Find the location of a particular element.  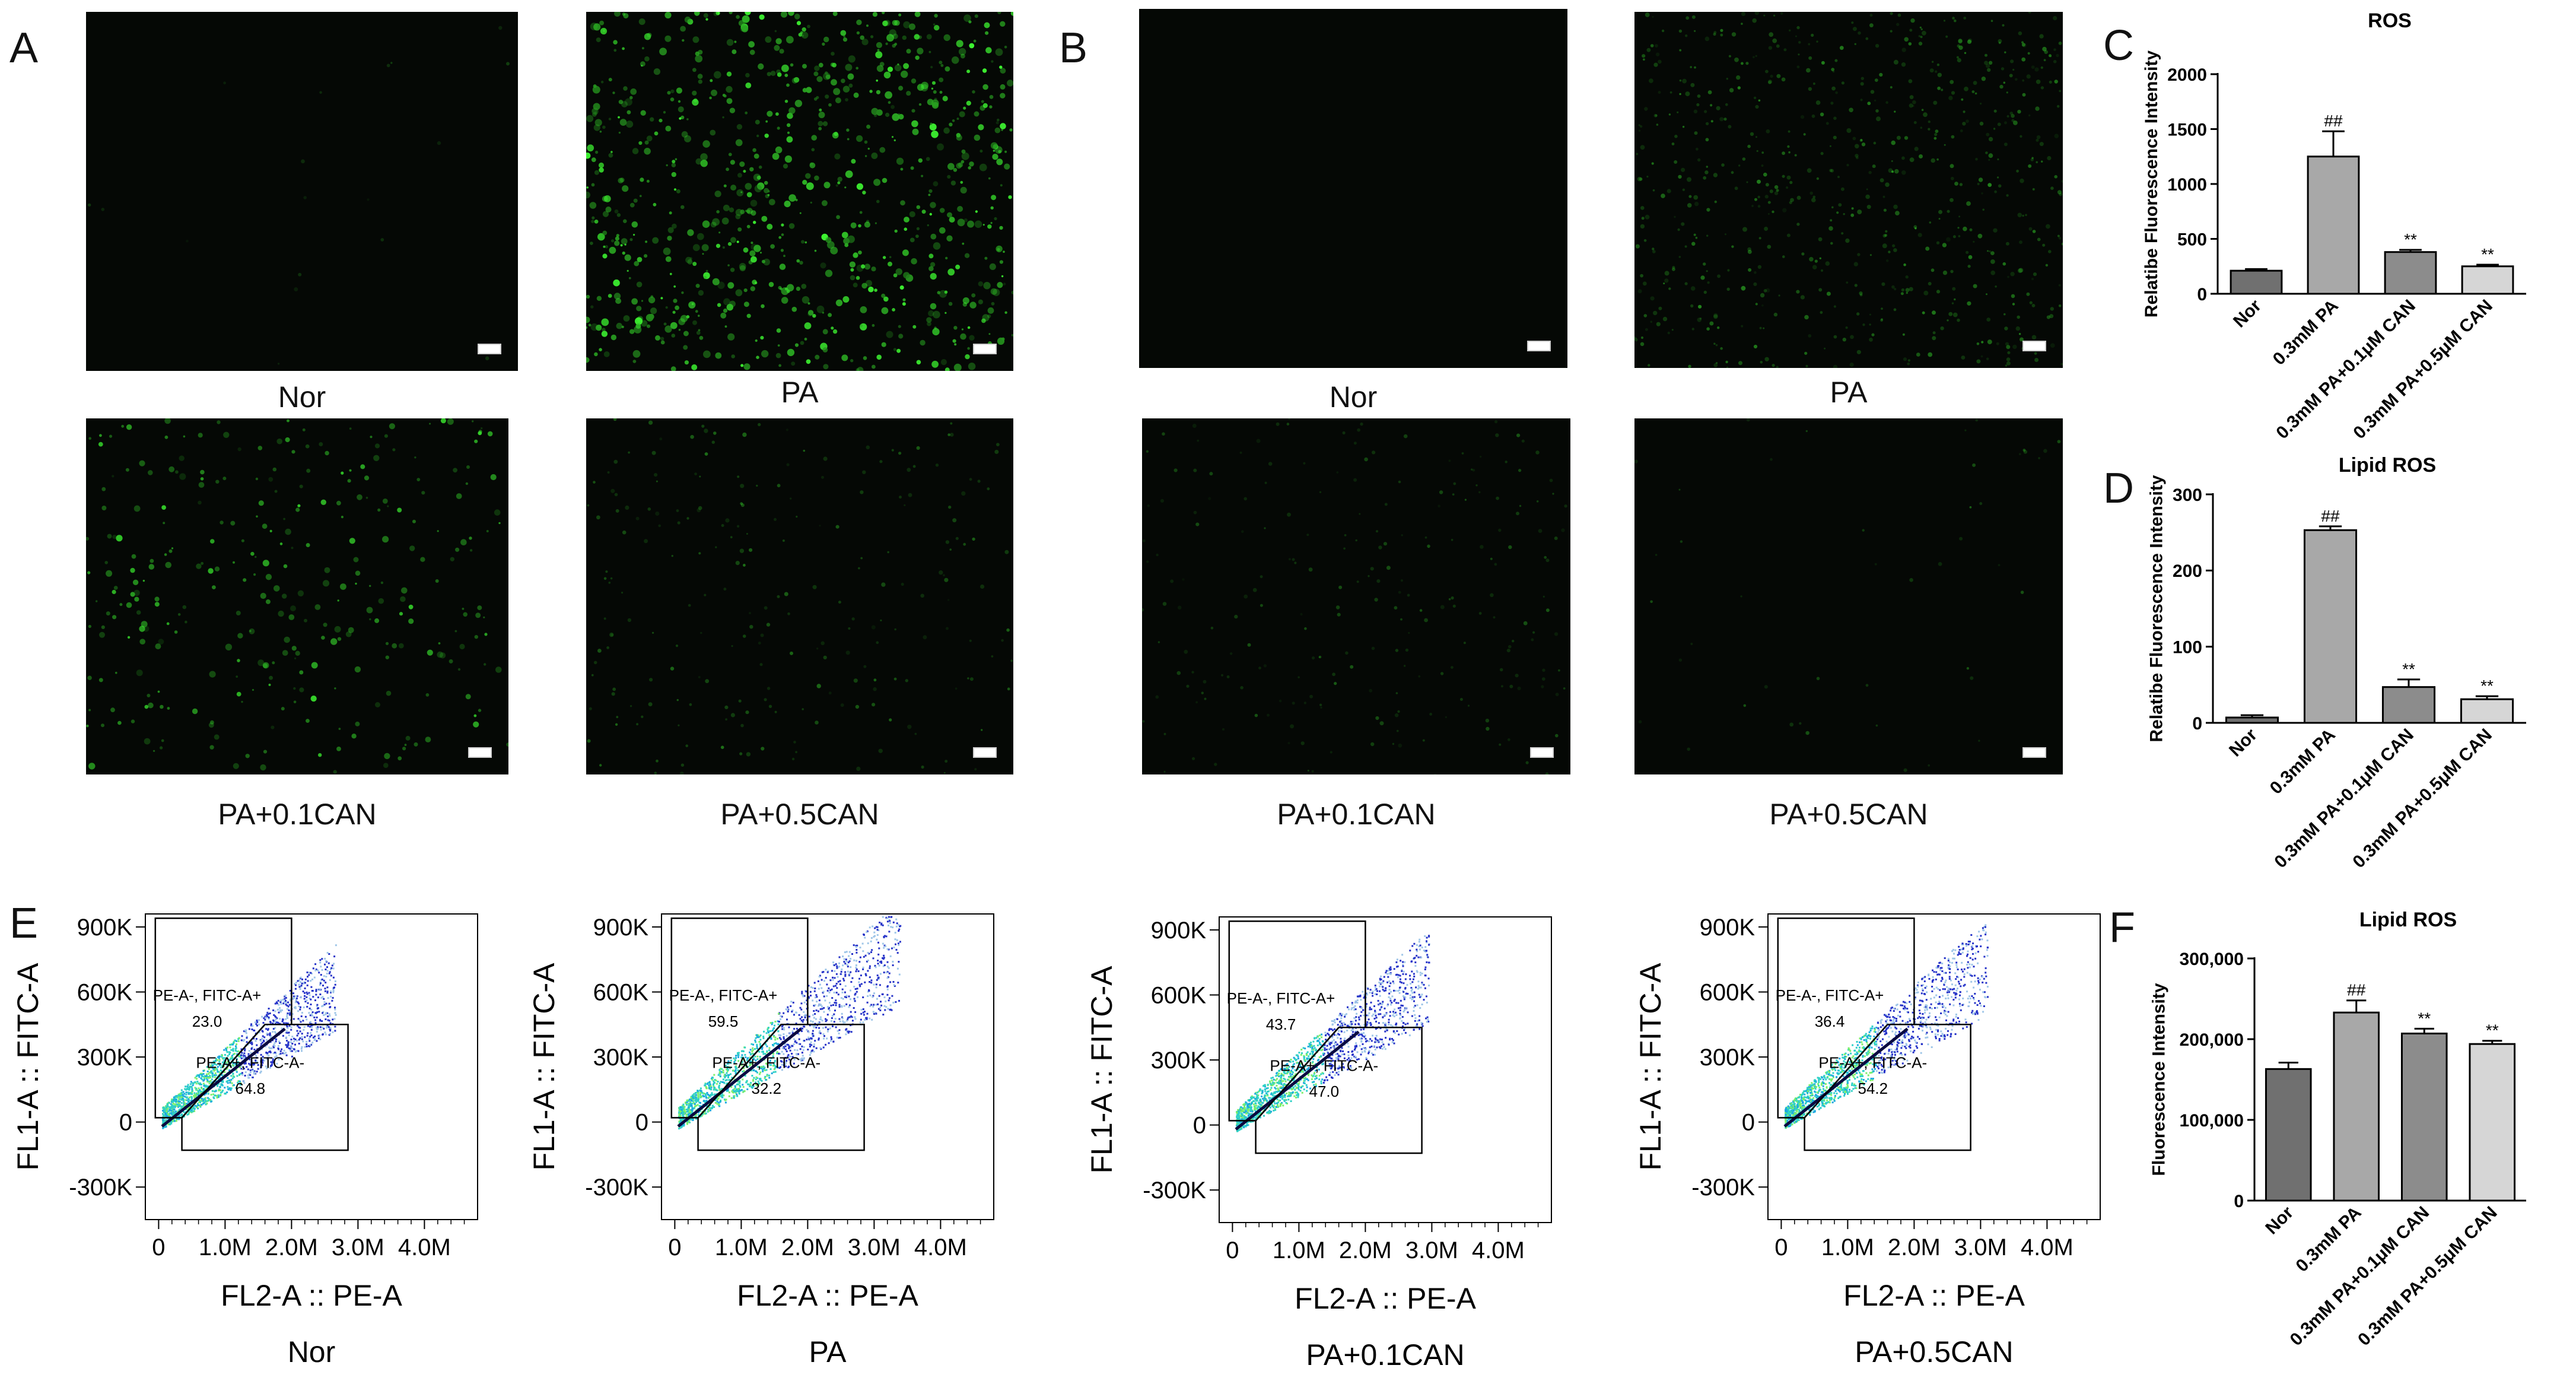

y-tick-label: 500 is located at coordinates (2192, 239).